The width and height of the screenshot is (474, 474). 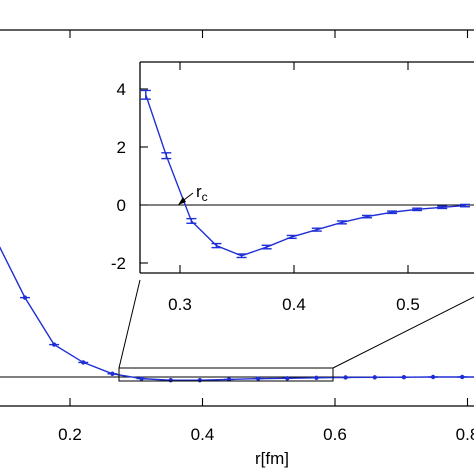 I want to click on inset-y-tick-label: 4, so click(x=121, y=89).